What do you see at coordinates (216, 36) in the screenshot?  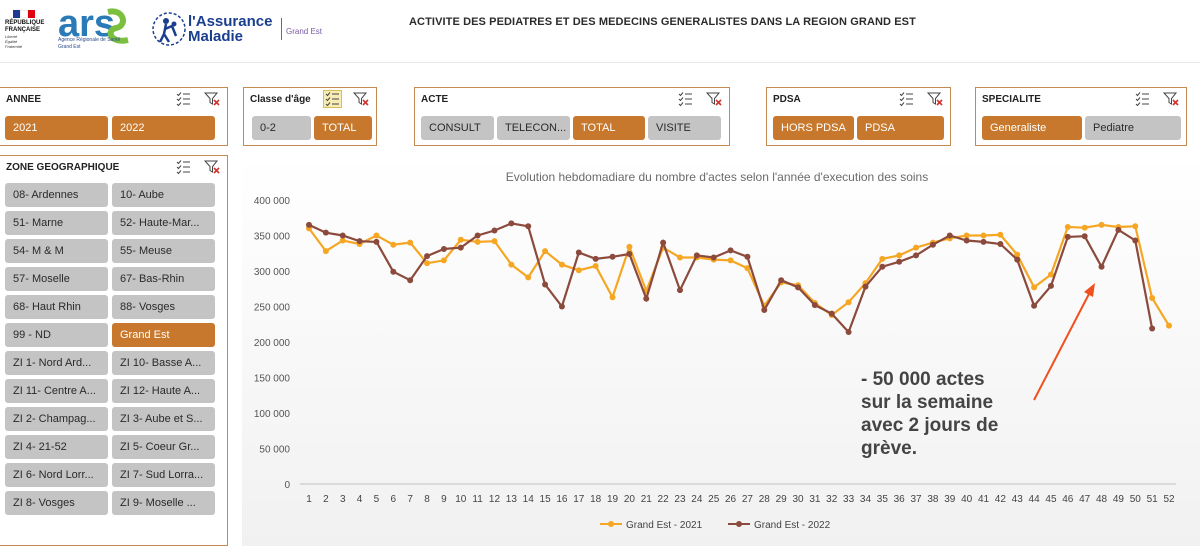 I see `am-line2: Maladie` at bounding box center [216, 36].